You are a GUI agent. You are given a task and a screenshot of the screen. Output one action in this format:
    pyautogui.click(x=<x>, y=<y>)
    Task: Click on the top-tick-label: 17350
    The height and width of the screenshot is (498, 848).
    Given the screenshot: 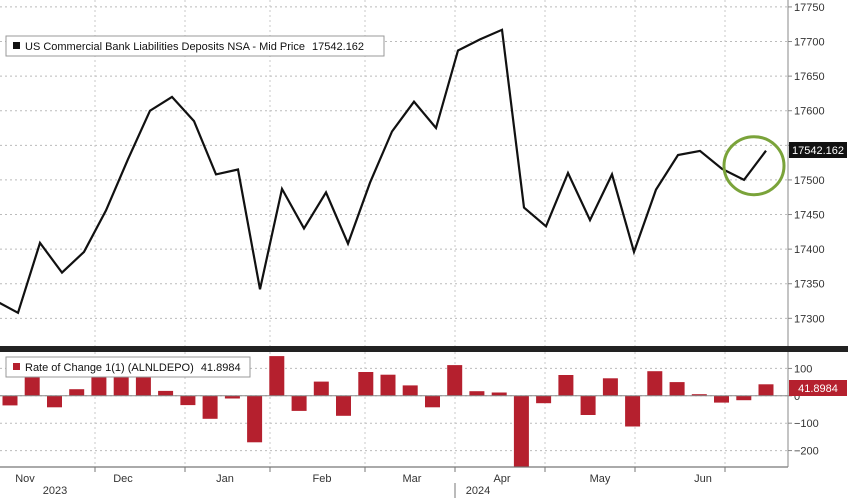 What is the action you would take?
    pyautogui.click(x=809, y=285)
    